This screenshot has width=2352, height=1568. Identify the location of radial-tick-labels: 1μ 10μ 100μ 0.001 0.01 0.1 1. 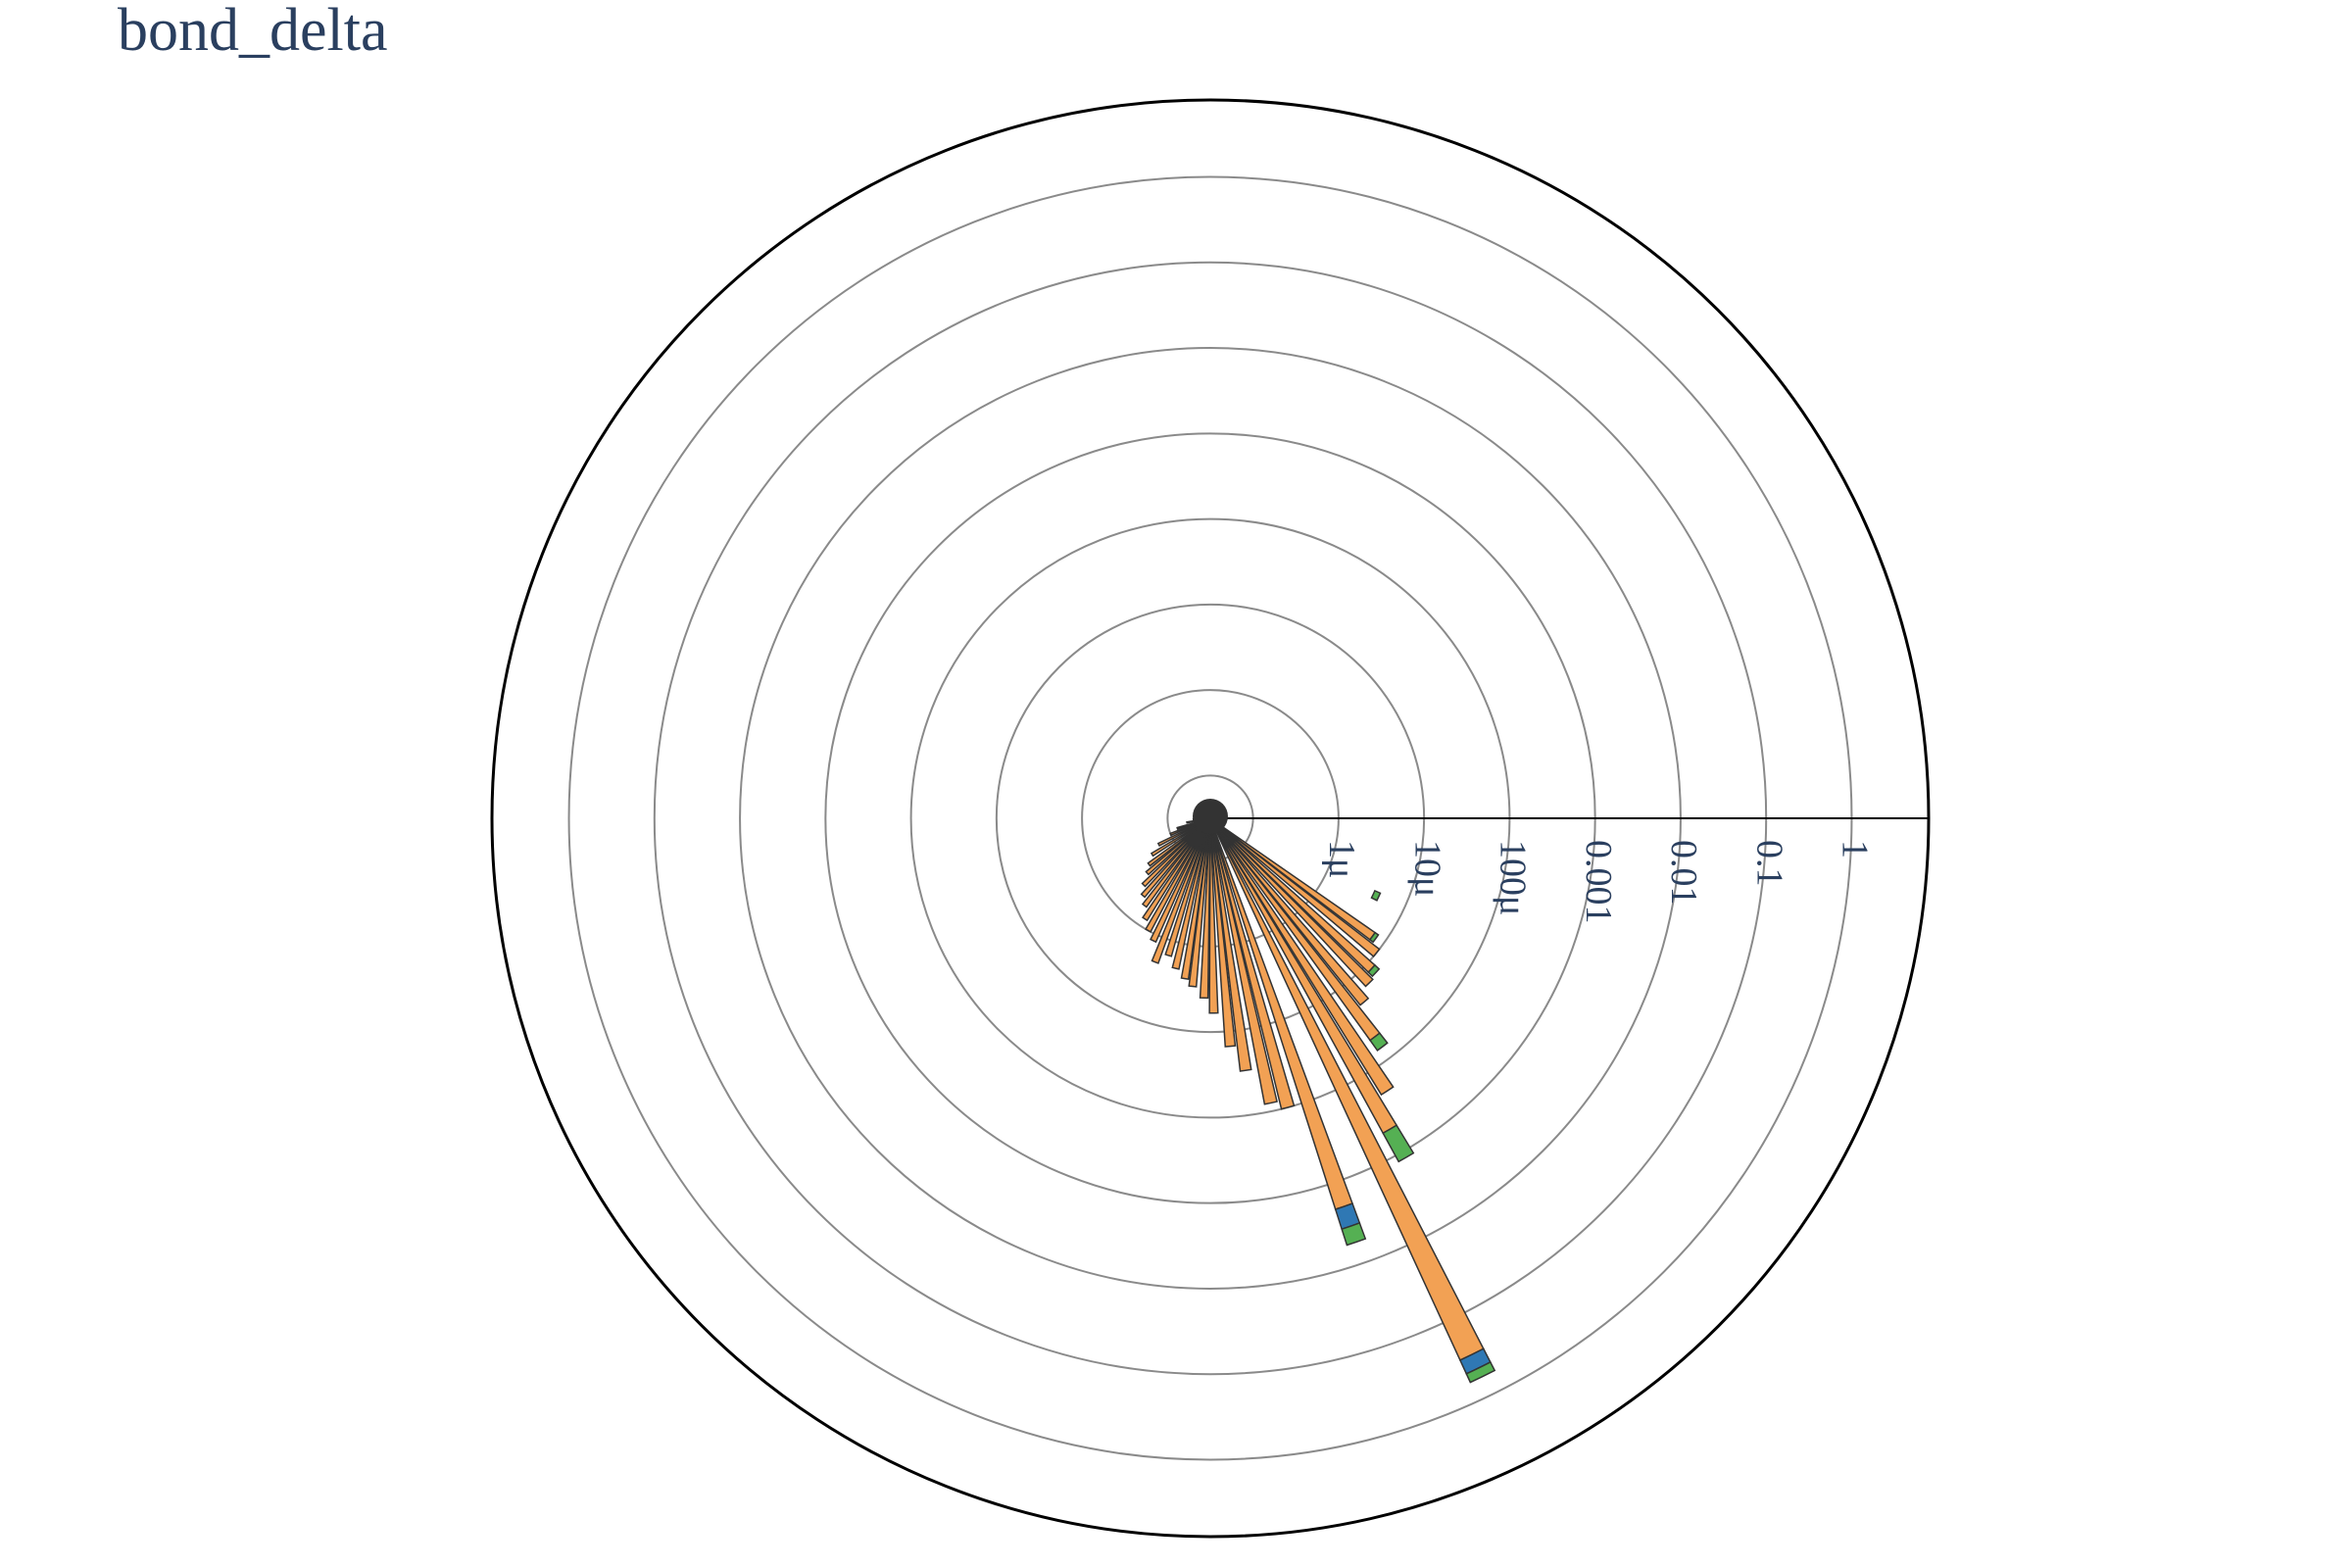
(1598, 882).